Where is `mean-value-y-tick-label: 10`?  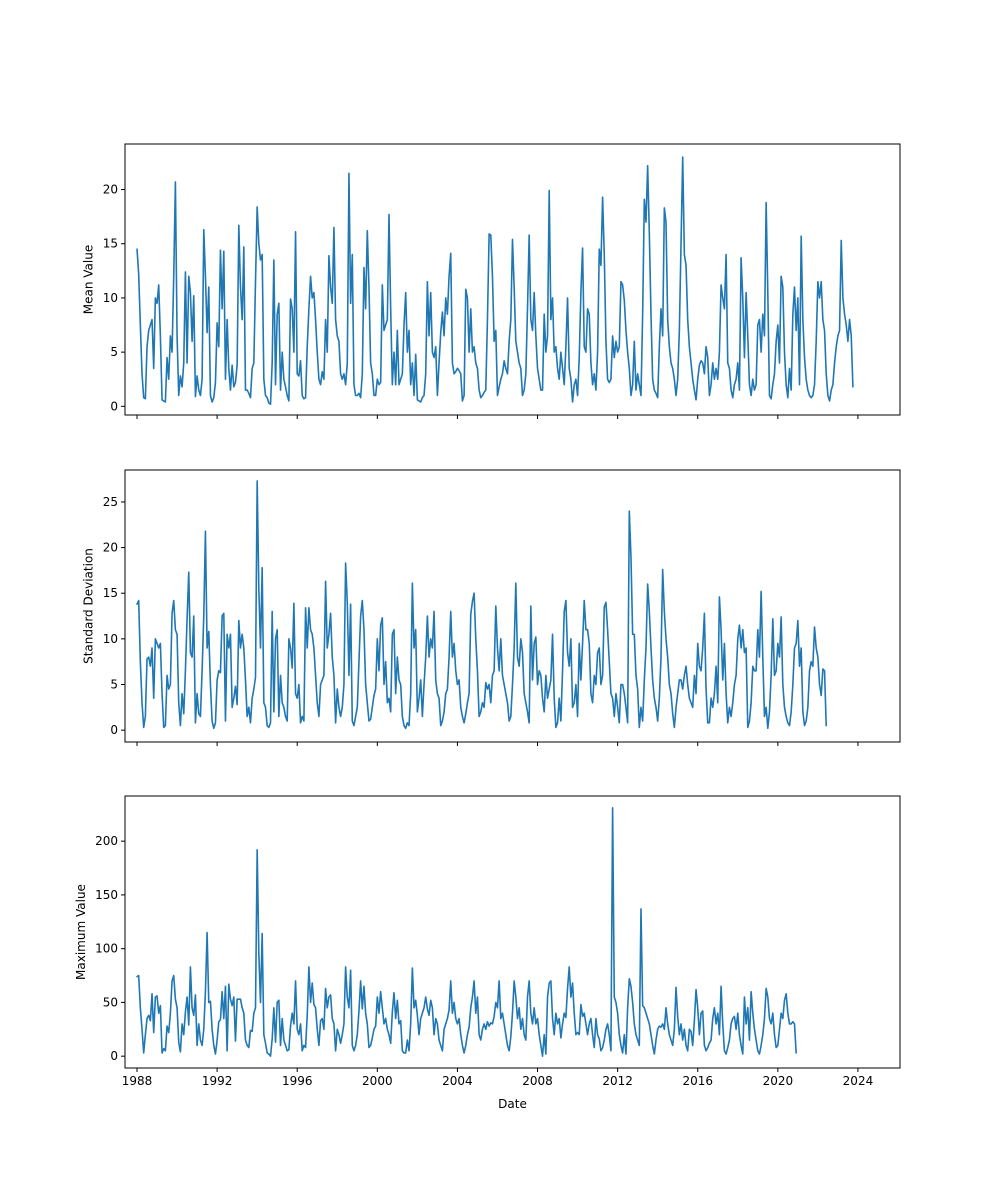 mean-value-y-tick-label: 10 is located at coordinates (110, 298).